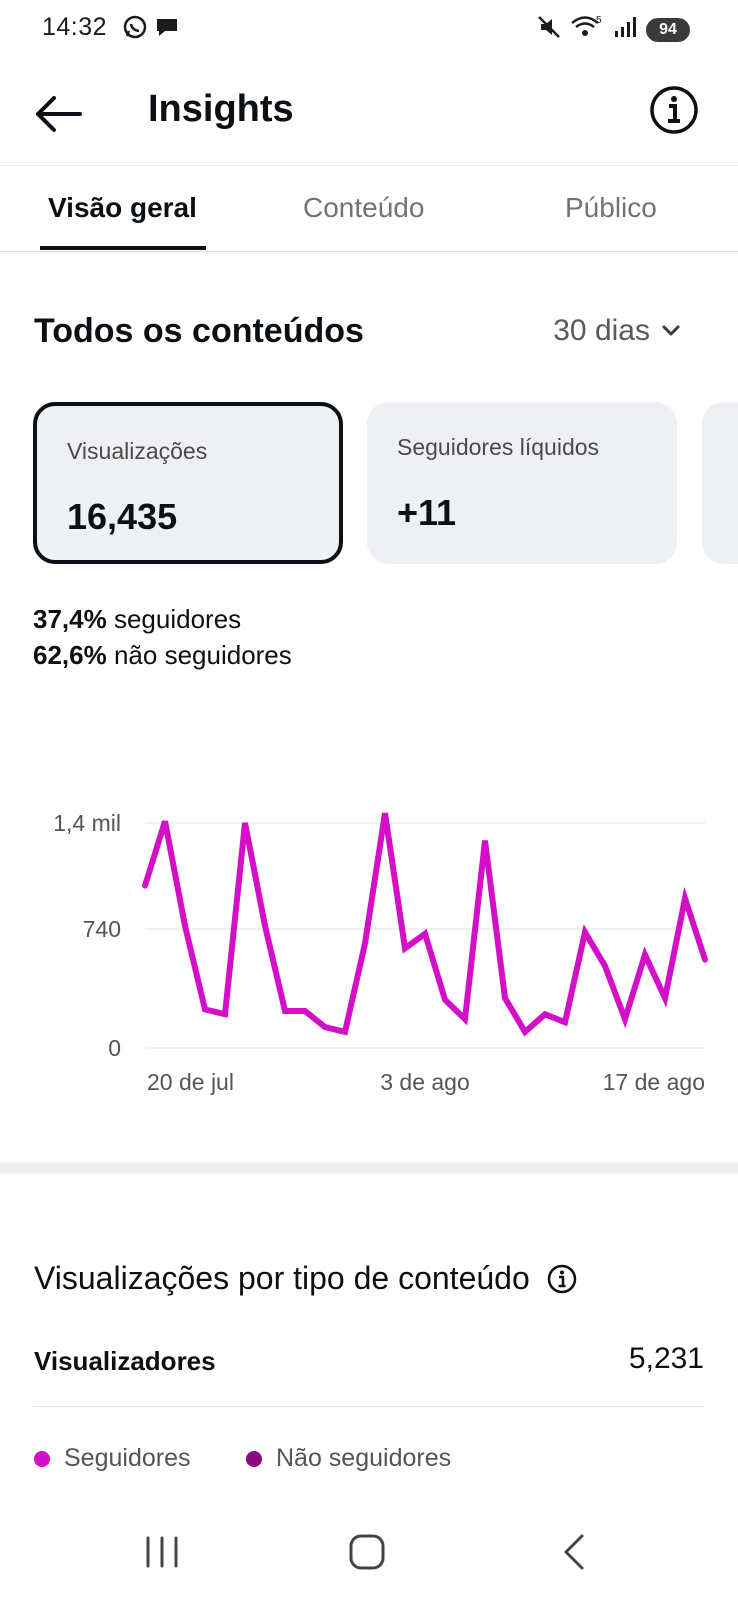 The image size is (738, 1600). Describe the element at coordinates (369, 113) in the screenshot. I see `app-bar: Insights` at that location.